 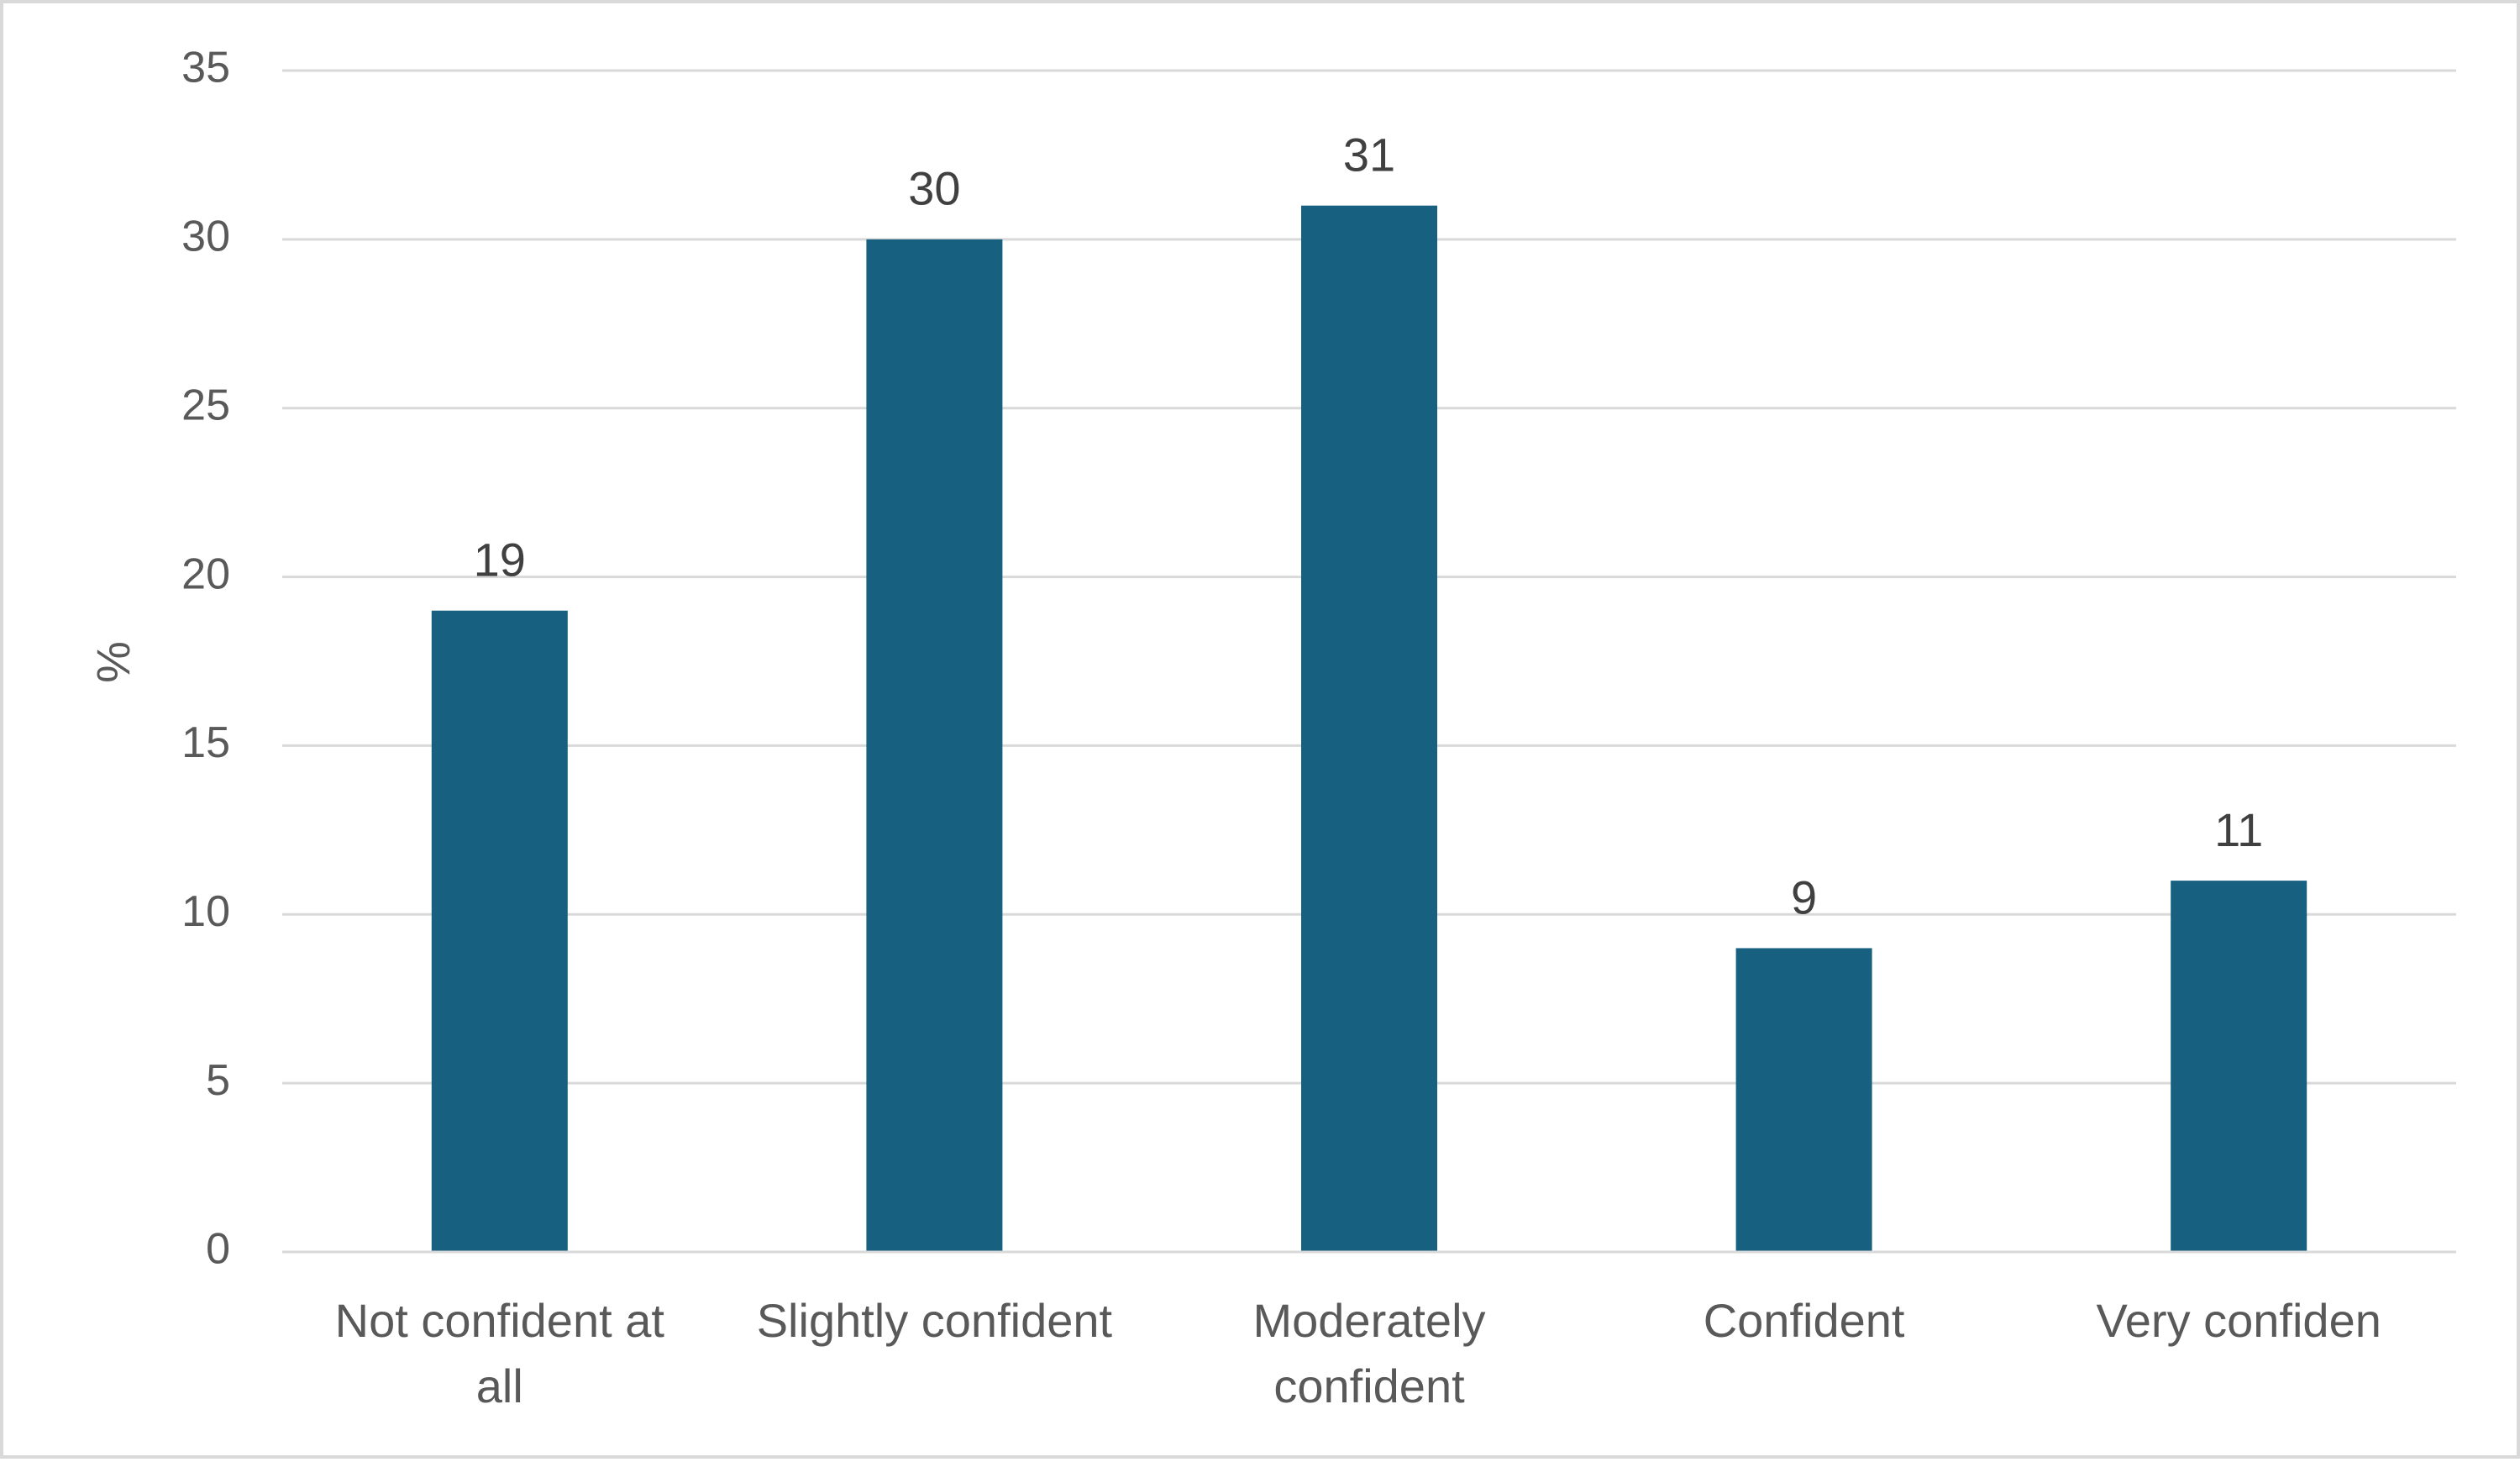 I want to click on x-category-label: all, so click(x=499, y=1385).